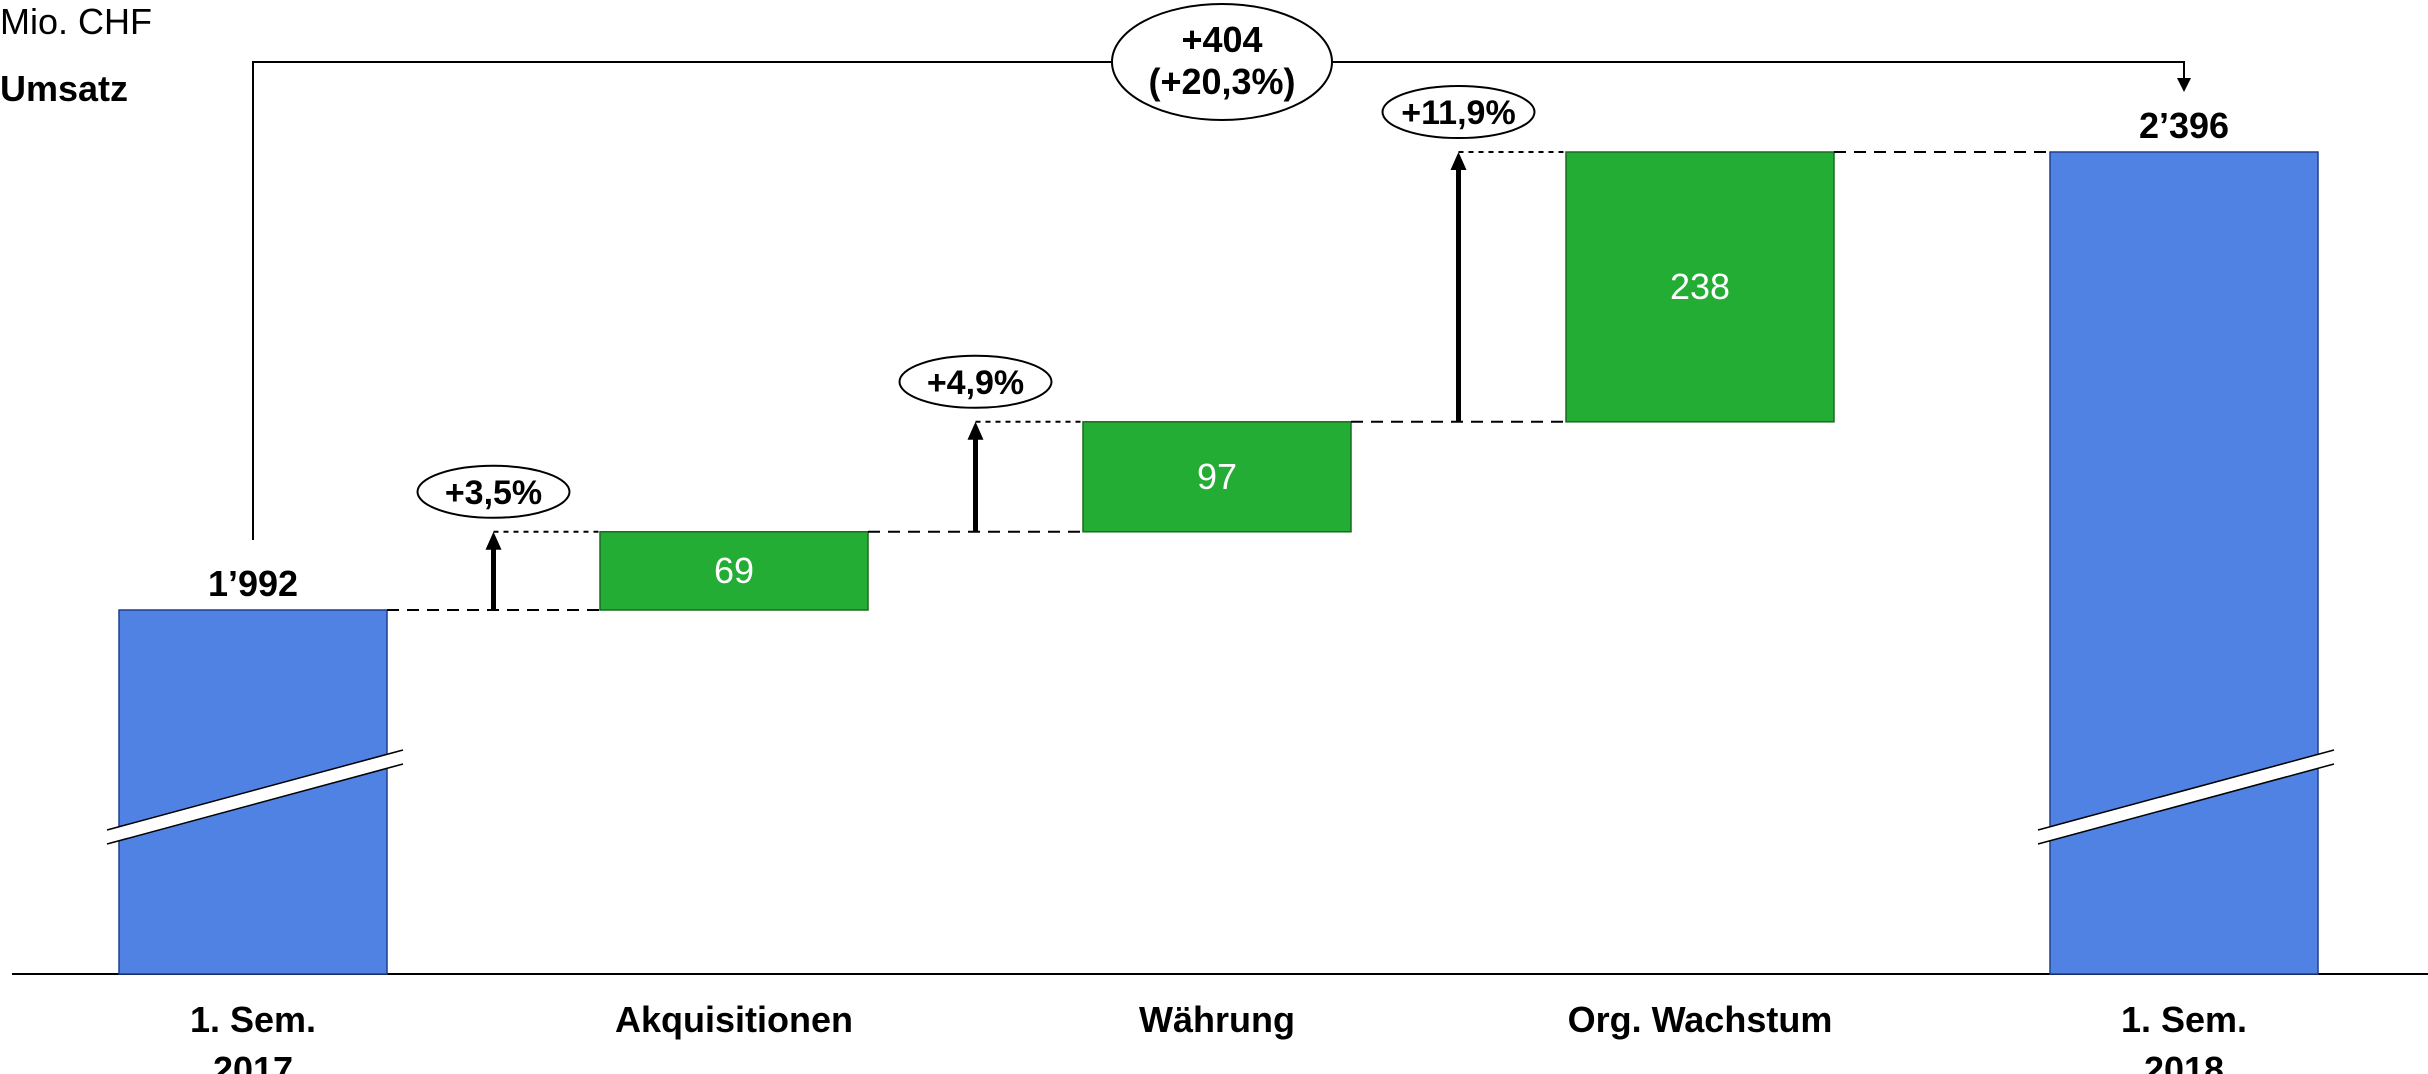 Image resolution: width=2428 pixels, height=1074 pixels. What do you see at coordinates (64, 88) in the screenshot?
I see `chart-title: Umsatz` at bounding box center [64, 88].